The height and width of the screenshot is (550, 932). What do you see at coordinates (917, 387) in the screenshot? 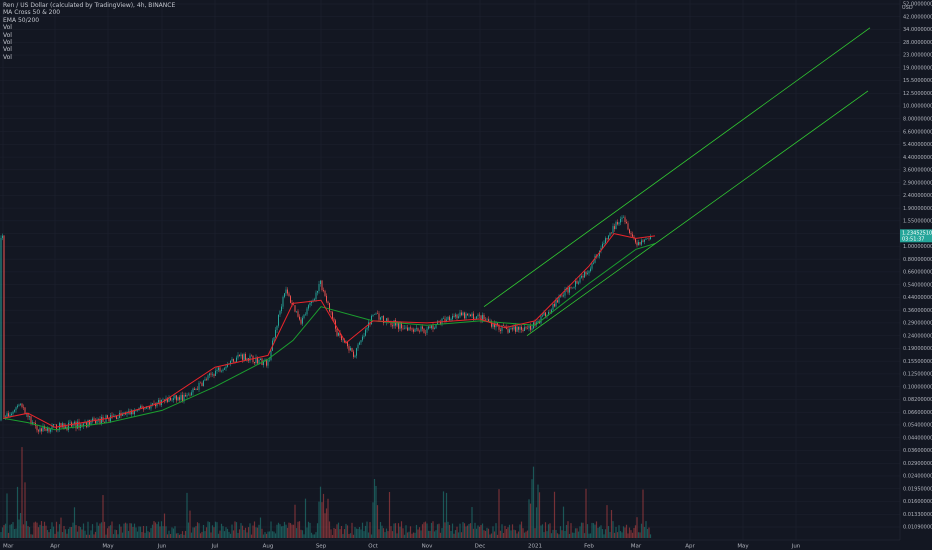
I see `price-tick-label: 0.10000000` at bounding box center [917, 387].